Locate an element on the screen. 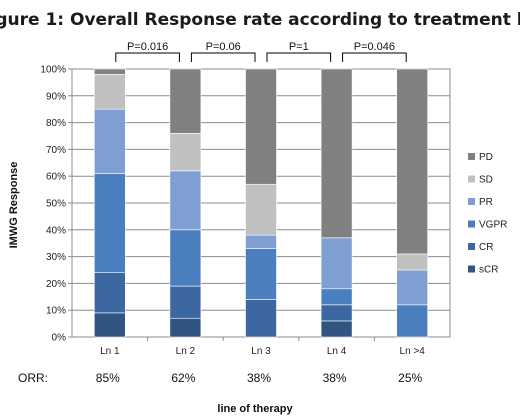  y-tick-label: 40% is located at coordinates (56, 230).